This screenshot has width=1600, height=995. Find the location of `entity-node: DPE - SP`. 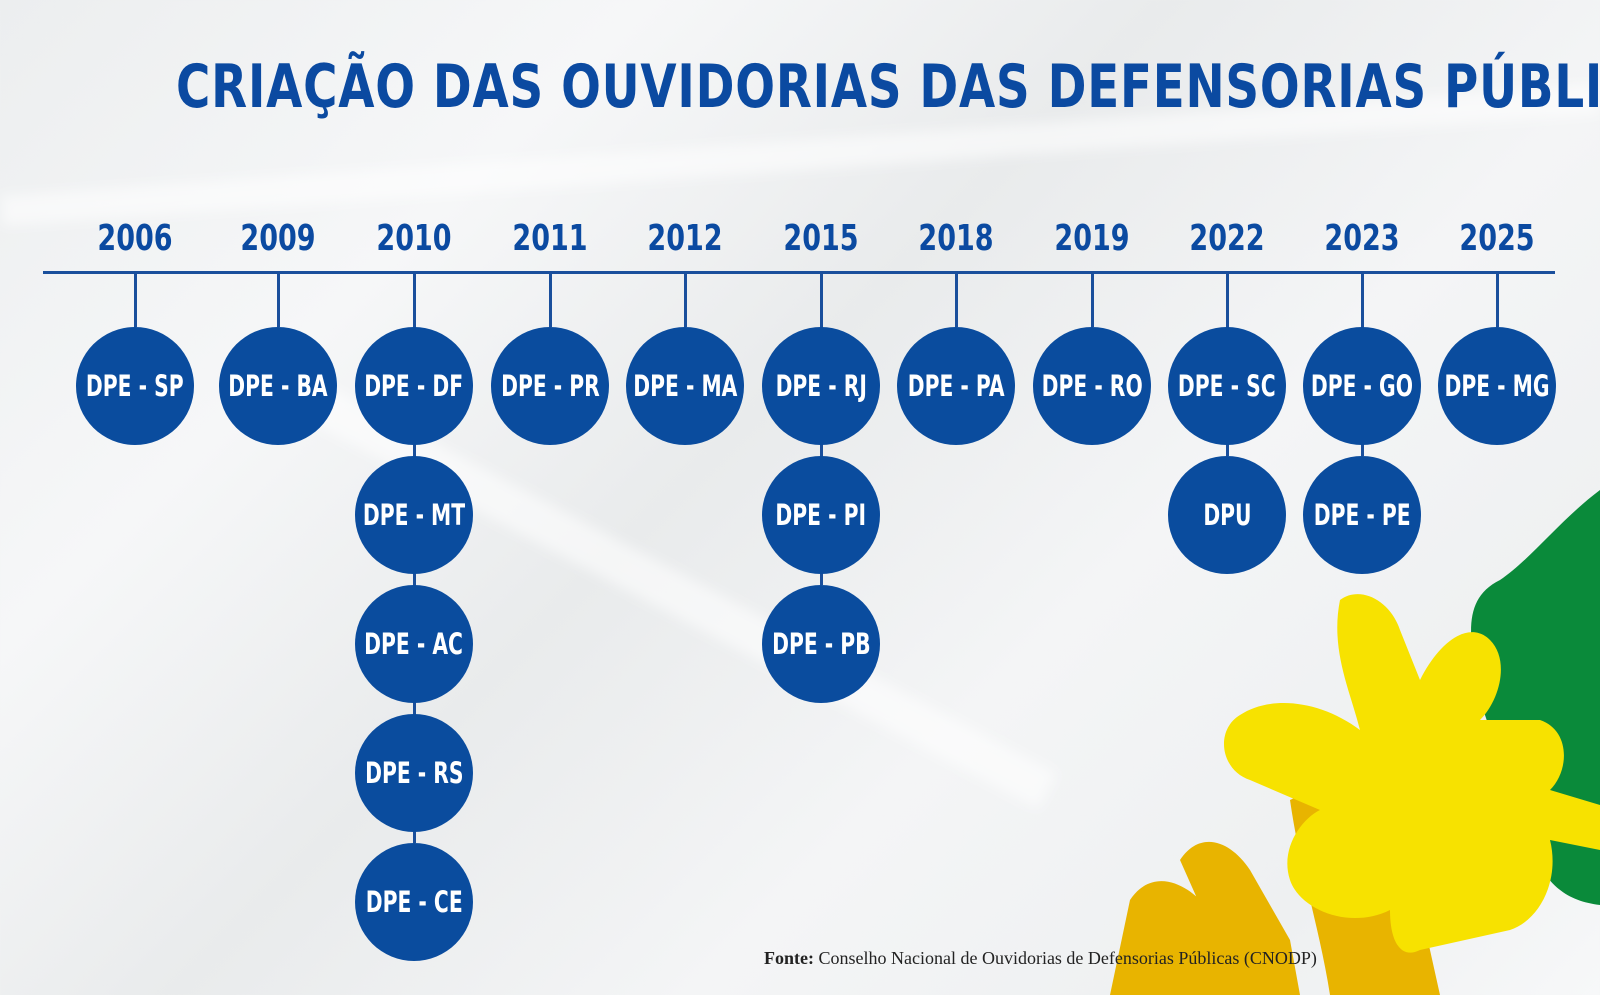

entity-node: DPE - SP is located at coordinates (135, 386).